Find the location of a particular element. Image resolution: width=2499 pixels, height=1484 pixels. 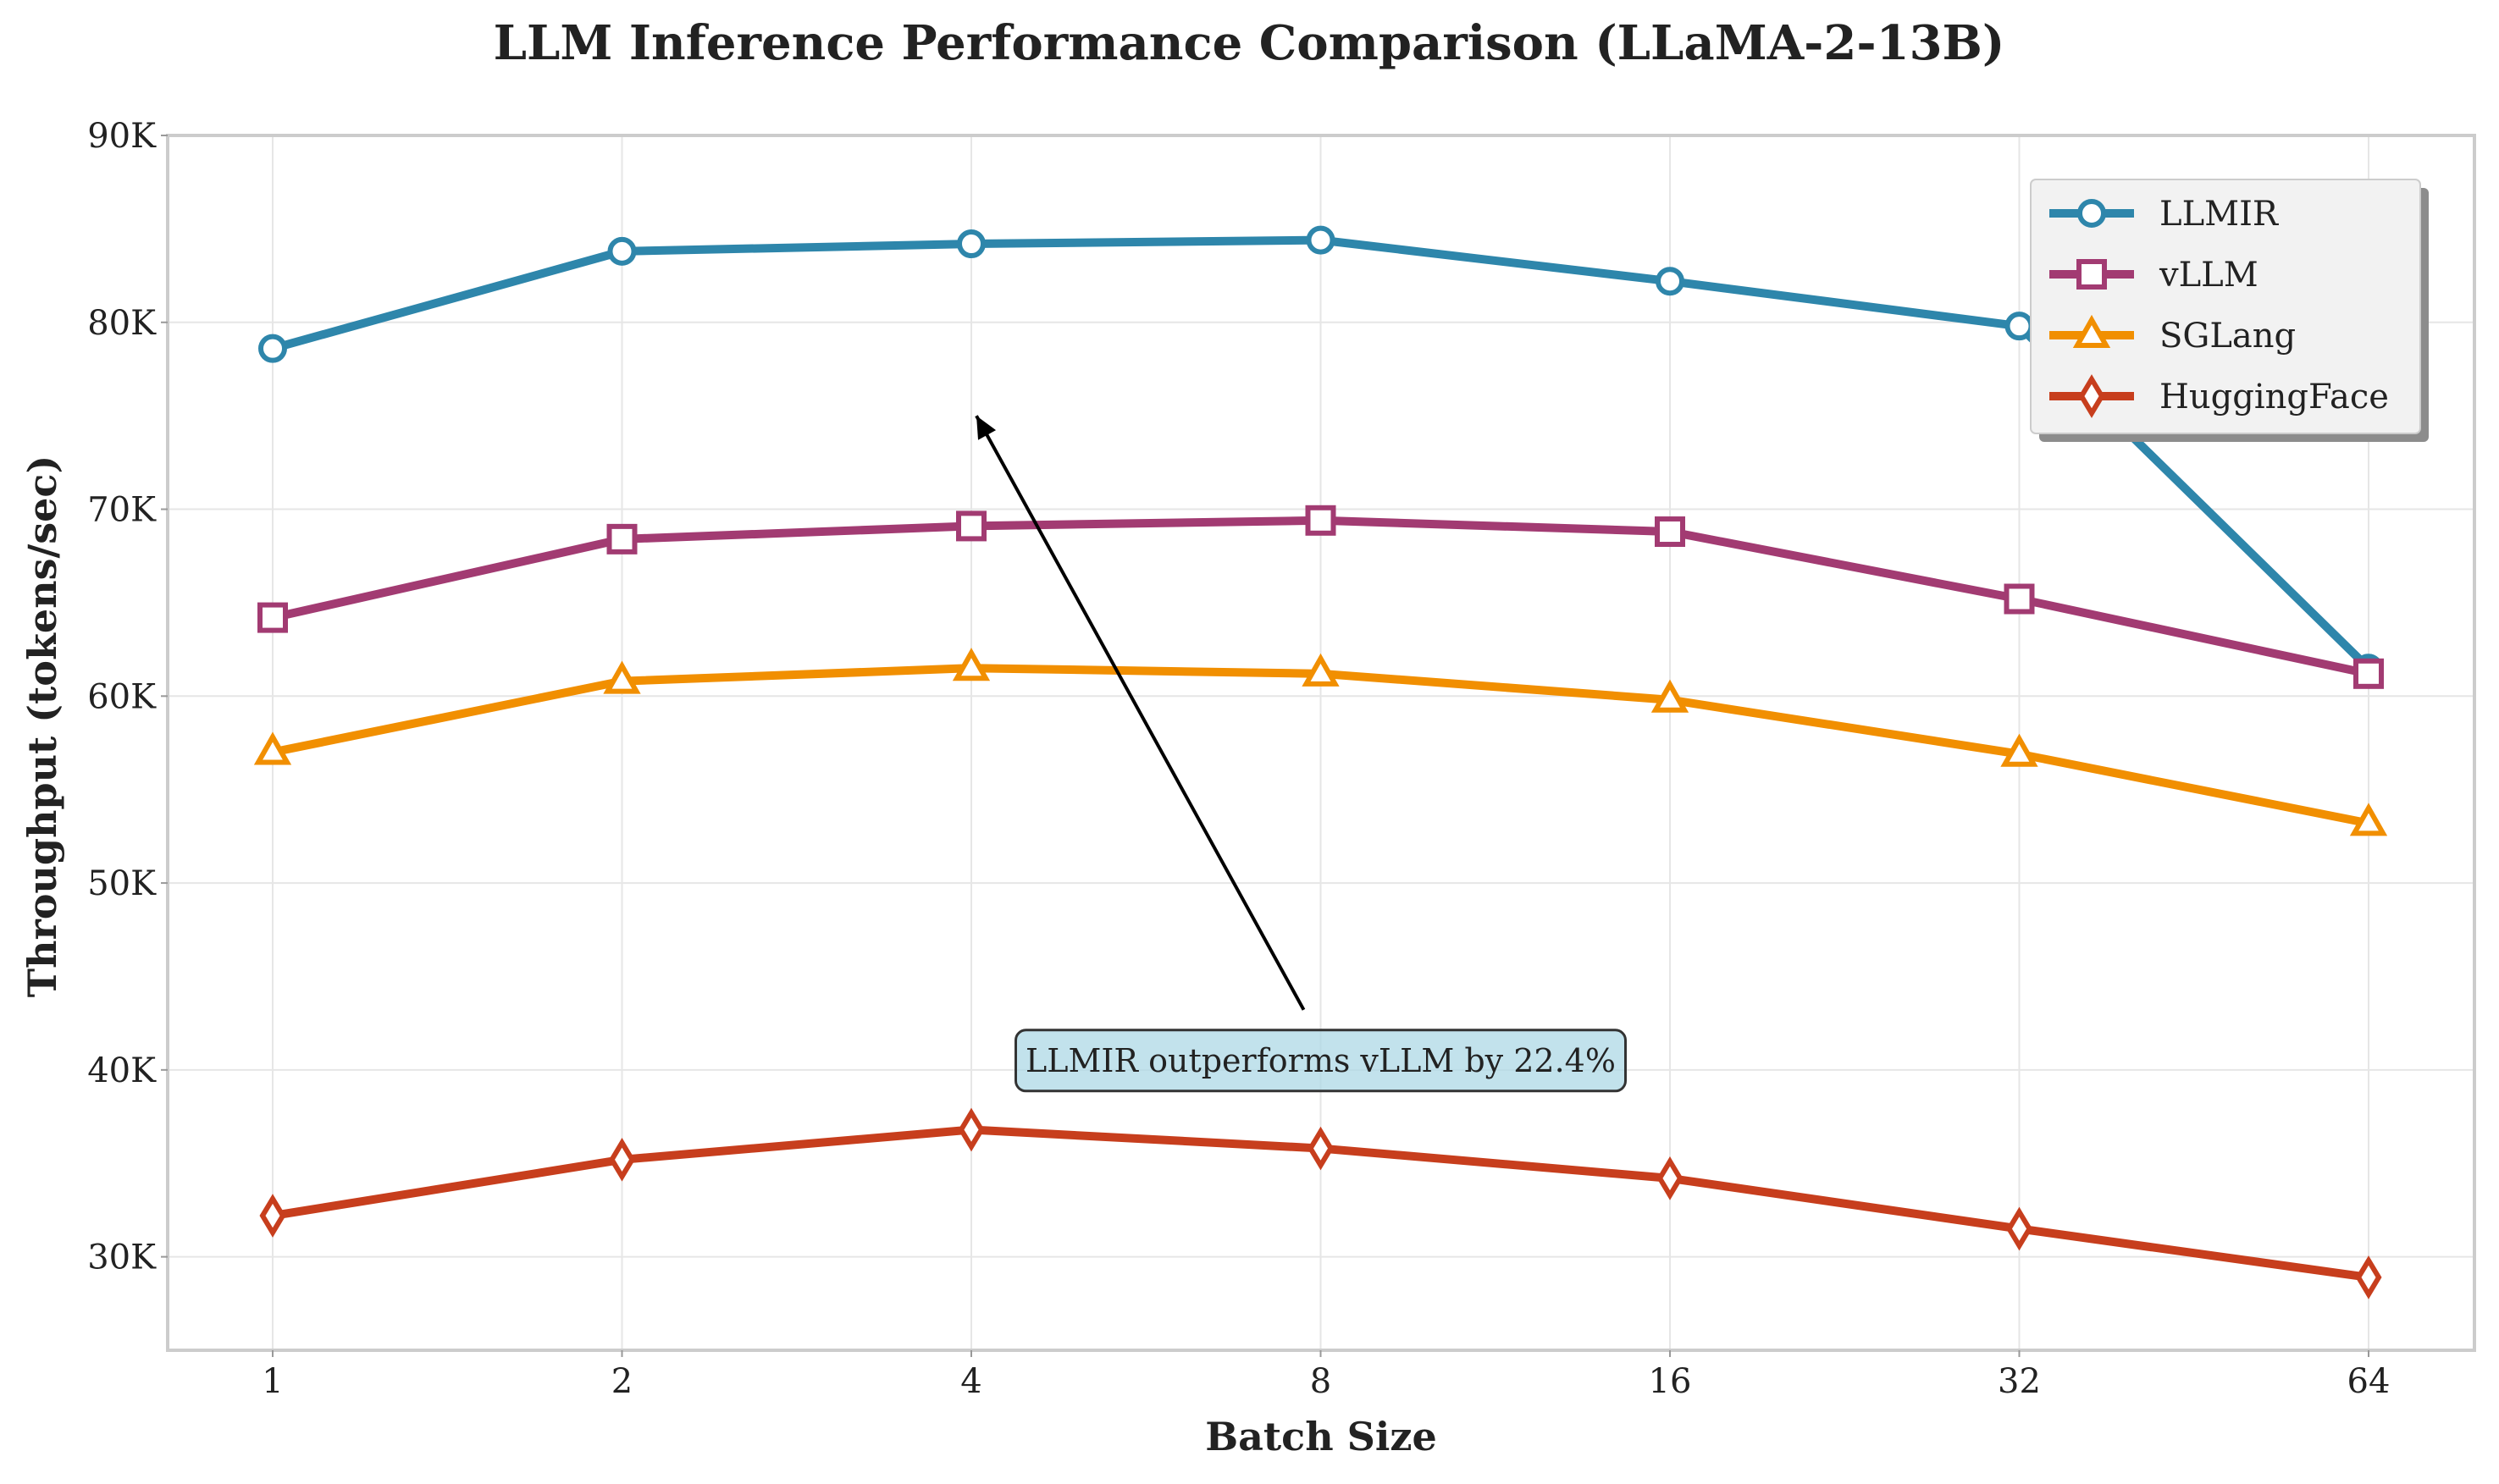

annotation-box is located at coordinates (1321, 1061).